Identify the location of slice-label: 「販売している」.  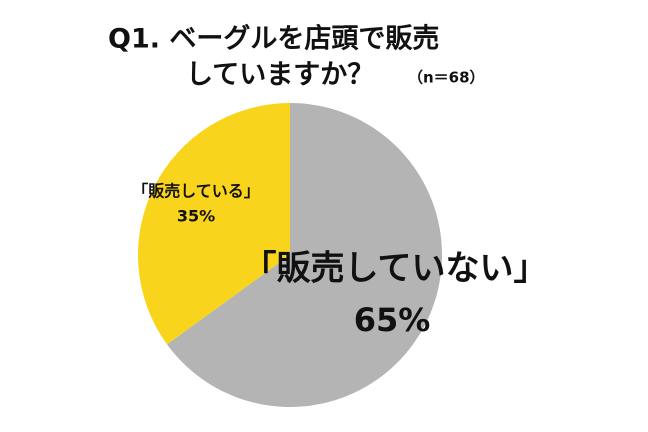
(196, 191).